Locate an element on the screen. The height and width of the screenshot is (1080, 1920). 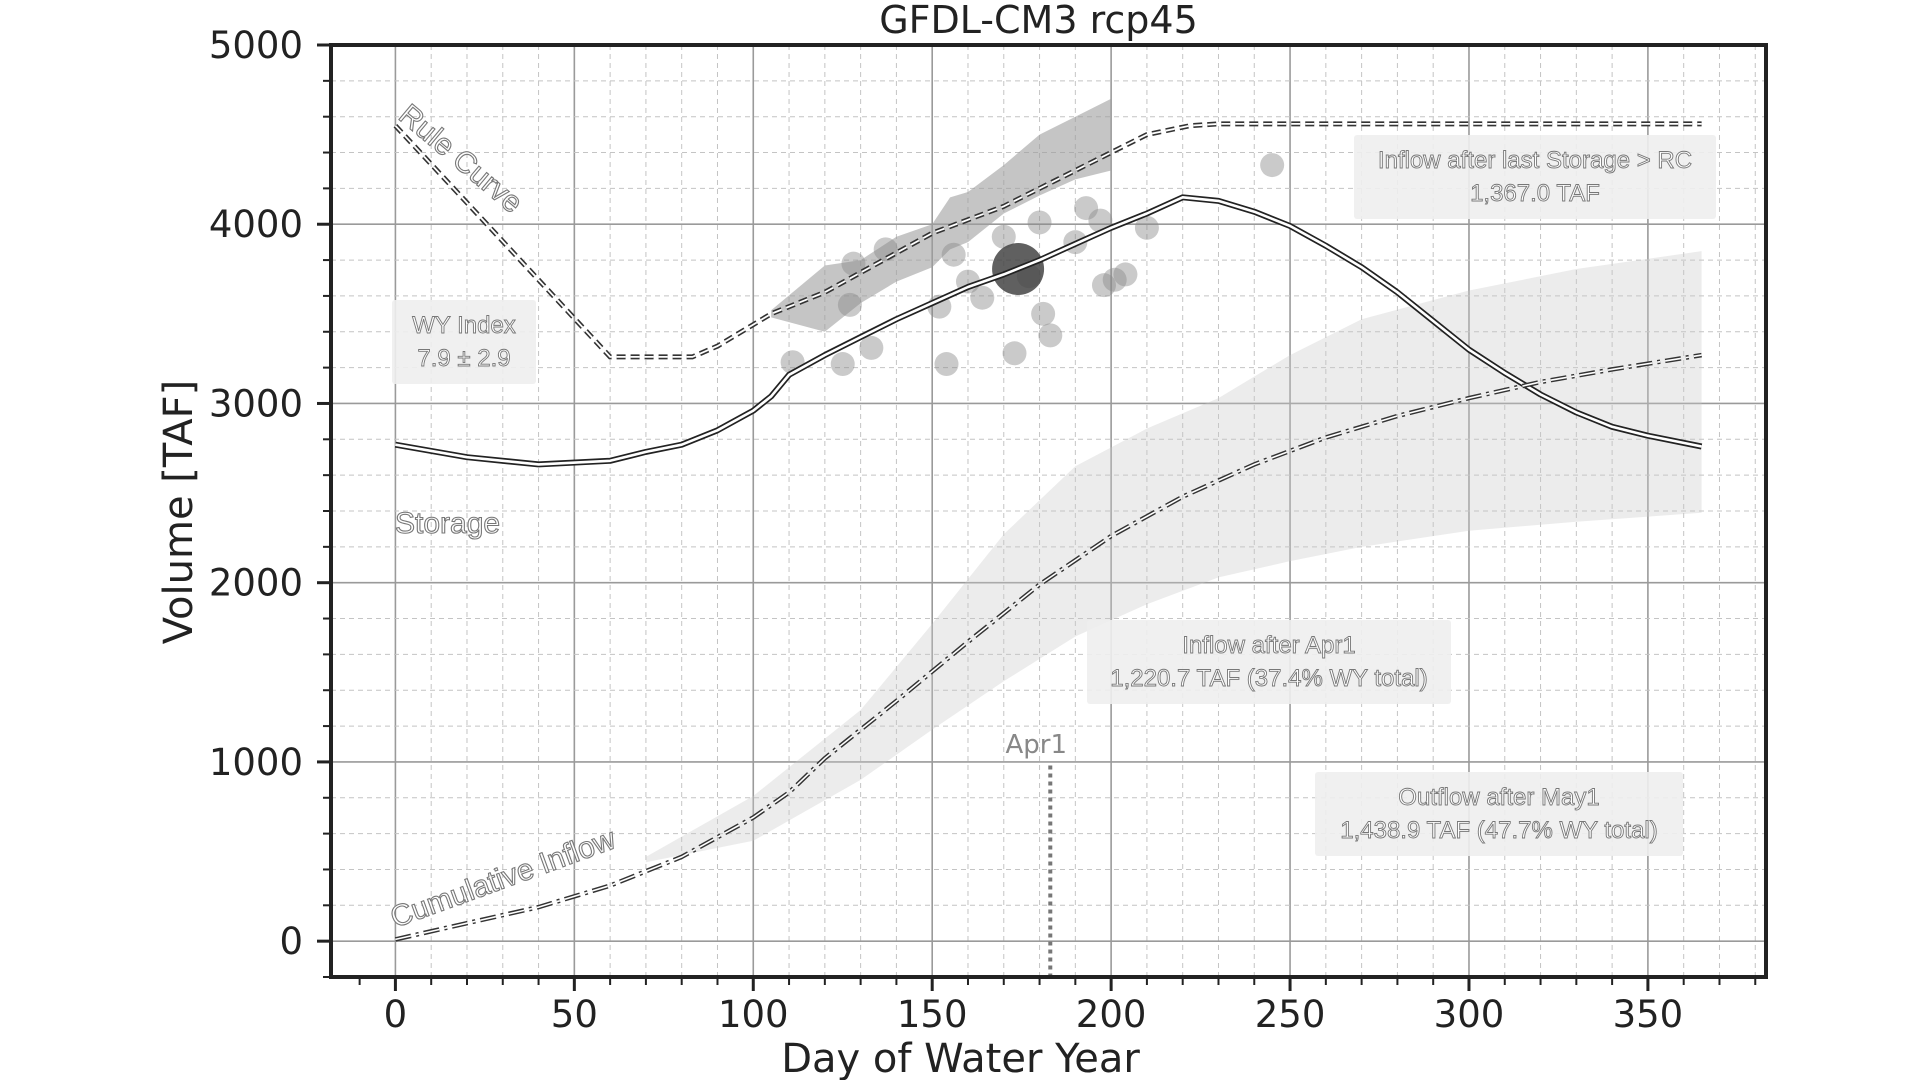
outflow-after-may1-line-1: Outflow after May1 is located at coordinates (1498, 797).